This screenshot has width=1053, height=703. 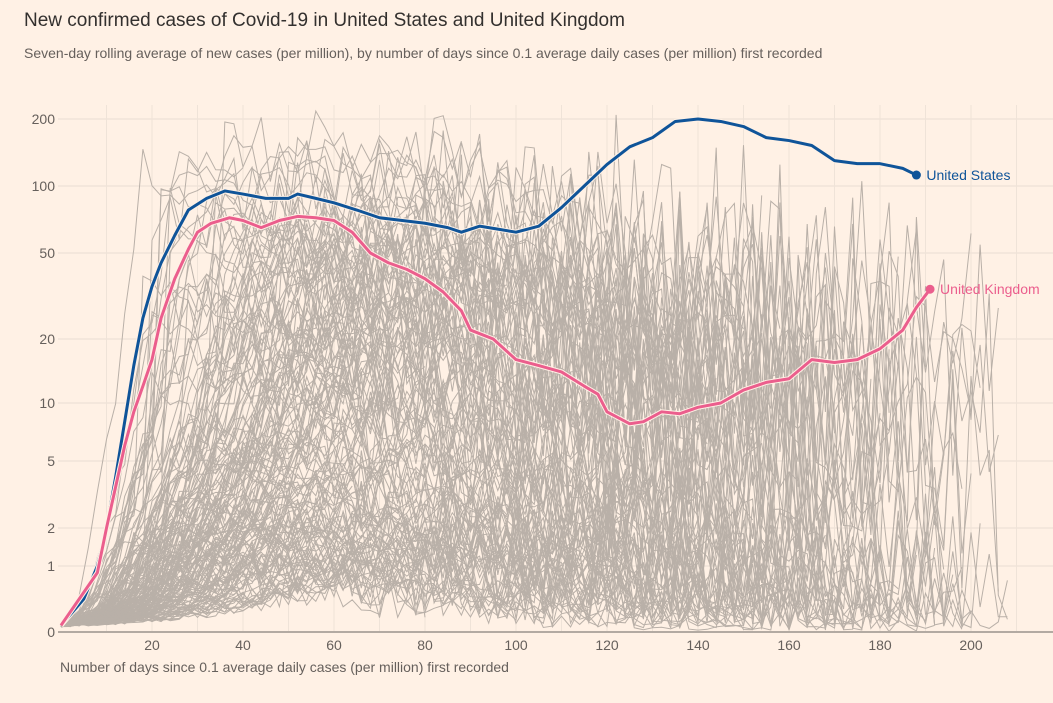 I want to click on series-label: United Kingdom, so click(x=990, y=289).